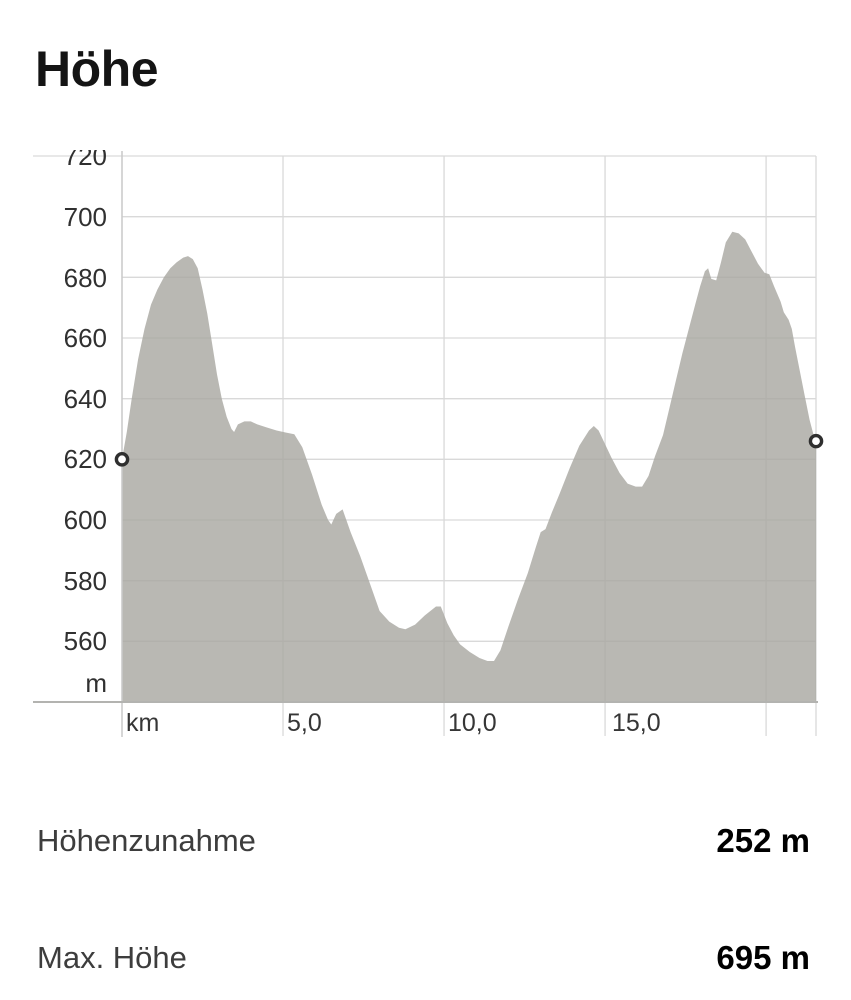  Describe the element at coordinates (122, 459) in the screenshot. I see `start-marker` at that location.